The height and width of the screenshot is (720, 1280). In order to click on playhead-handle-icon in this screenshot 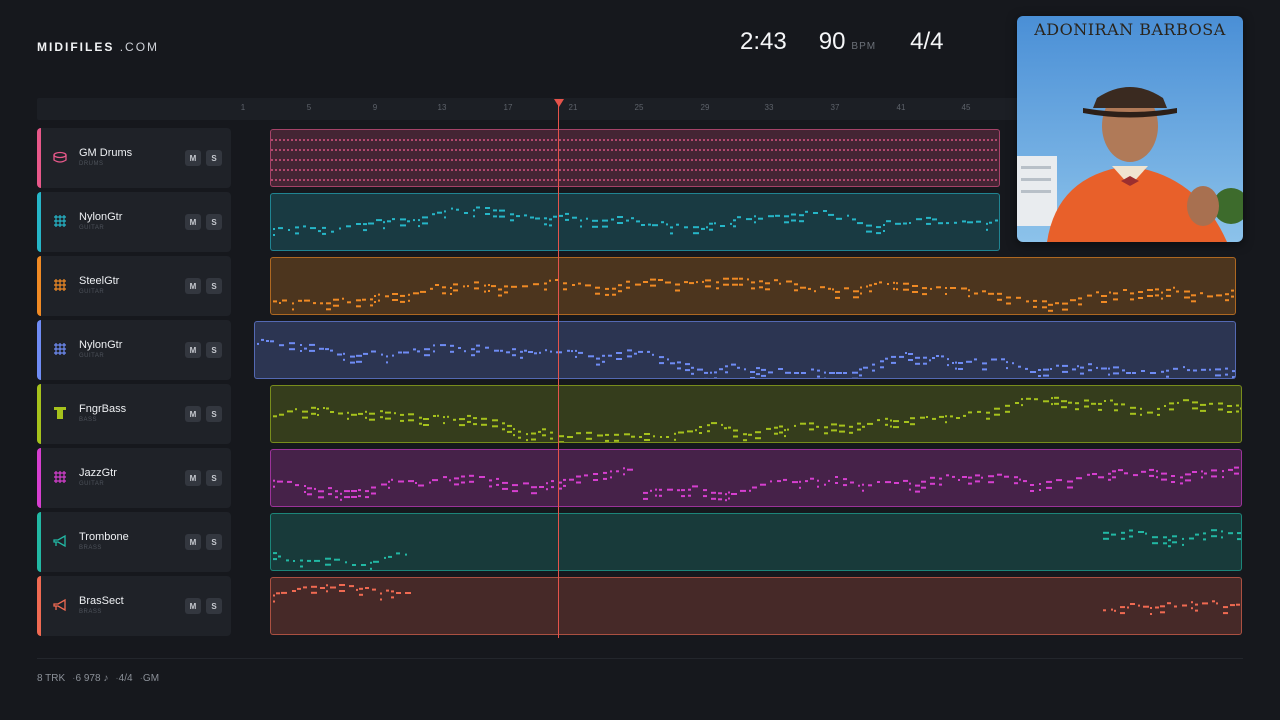, I will do `click(559, 103)`.